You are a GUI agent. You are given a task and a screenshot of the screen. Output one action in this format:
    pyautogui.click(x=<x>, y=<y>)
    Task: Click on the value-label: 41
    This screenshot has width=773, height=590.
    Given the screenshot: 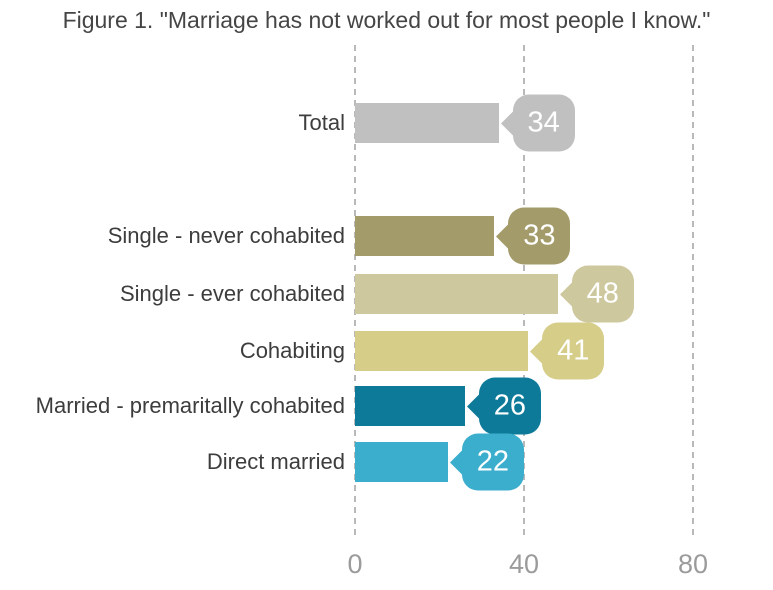 What is the action you would take?
    pyautogui.click(x=573, y=350)
    